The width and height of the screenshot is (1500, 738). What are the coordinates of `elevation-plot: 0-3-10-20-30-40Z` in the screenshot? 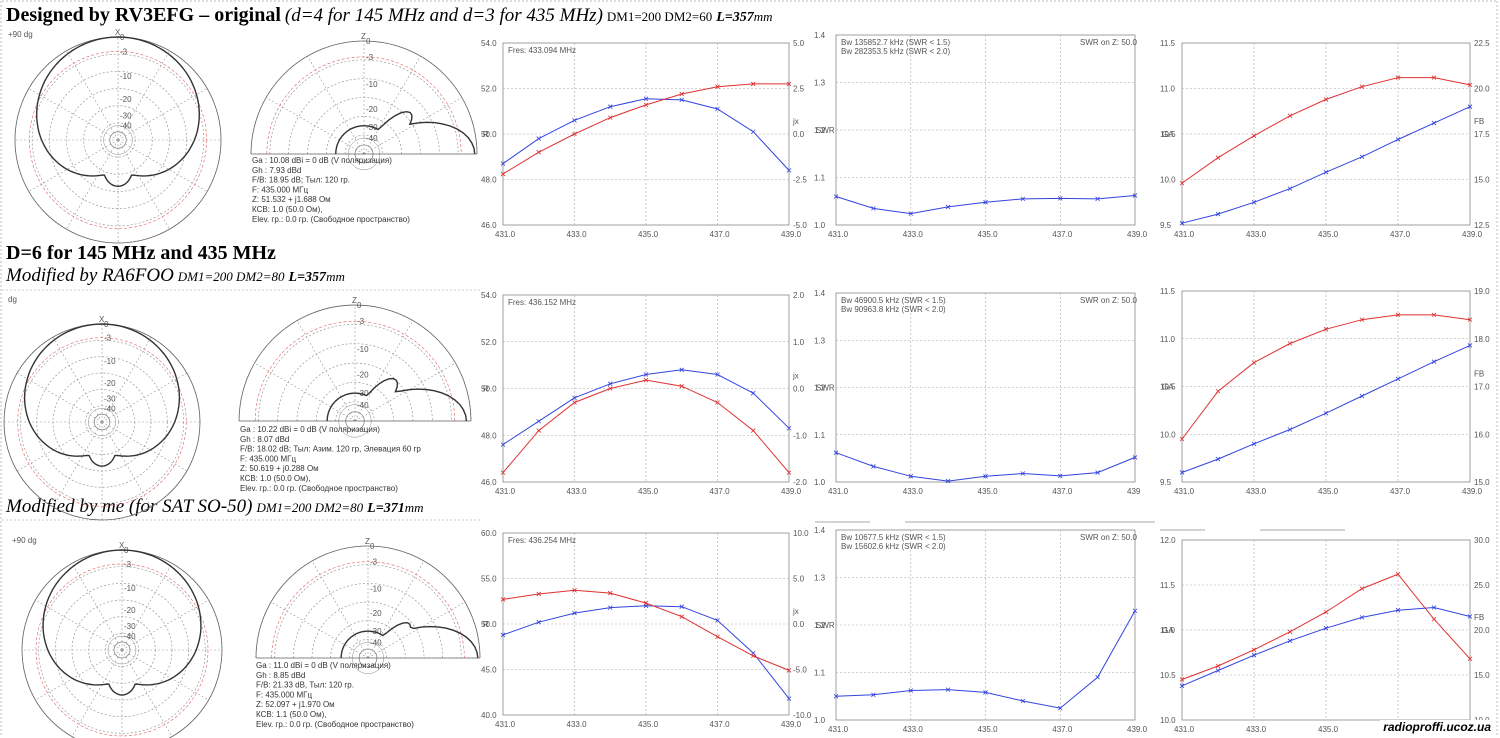 It's located at (368, 605).